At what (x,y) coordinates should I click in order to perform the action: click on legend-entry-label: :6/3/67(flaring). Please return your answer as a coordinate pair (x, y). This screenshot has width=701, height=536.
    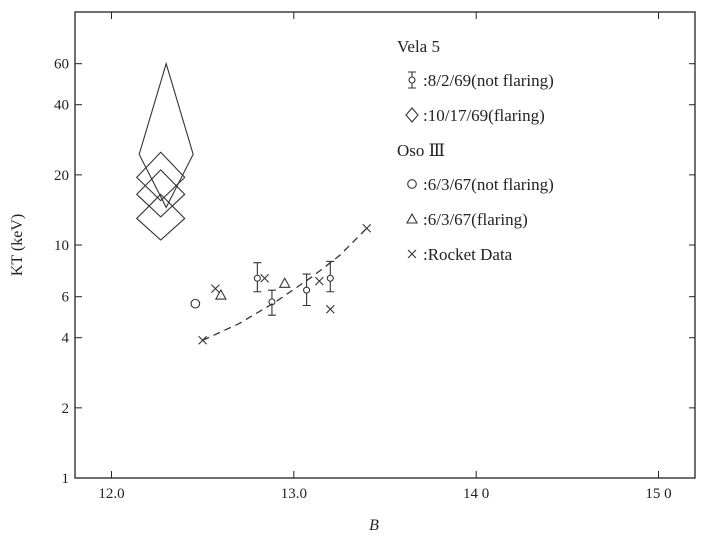
    Looking at the image, I should click on (475, 219).